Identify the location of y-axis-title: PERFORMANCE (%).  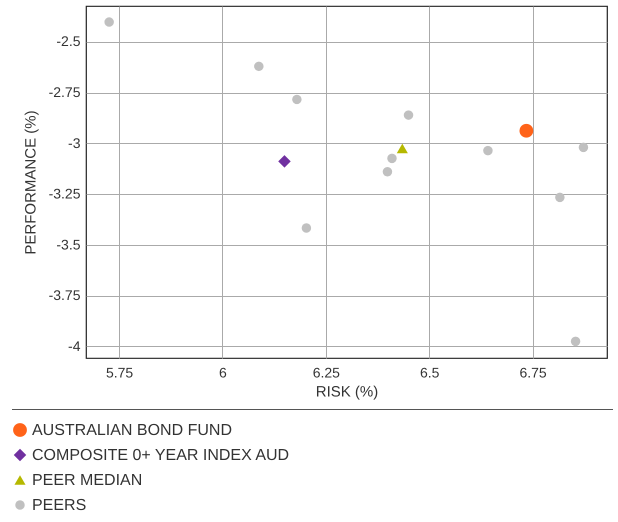
(31, 182).